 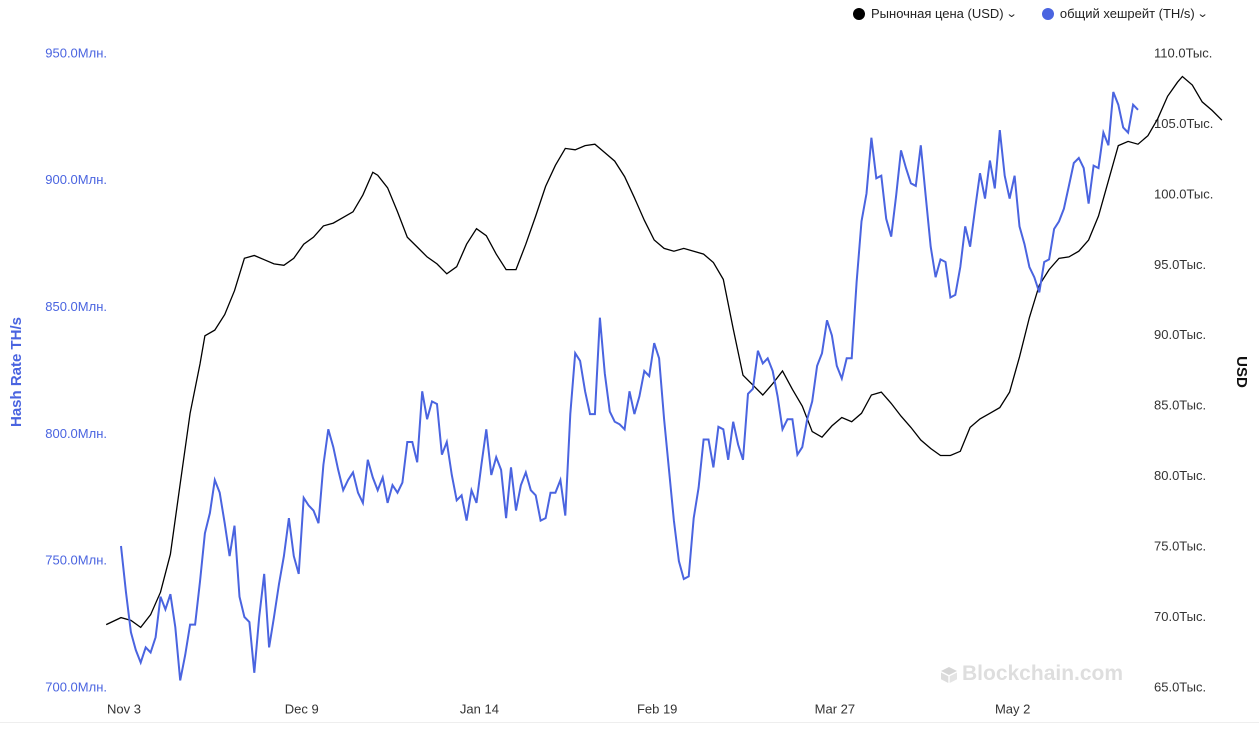 I want to click on left-tick-label: 950.0Млн., so click(x=76, y=52).